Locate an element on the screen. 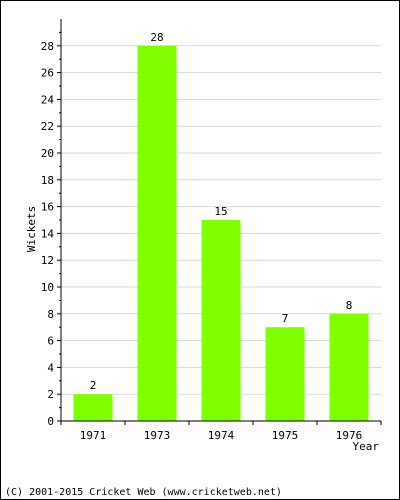 This screenshot has height=500, width=400. y-tick-label: 0 is located at coordinates (50, 421).